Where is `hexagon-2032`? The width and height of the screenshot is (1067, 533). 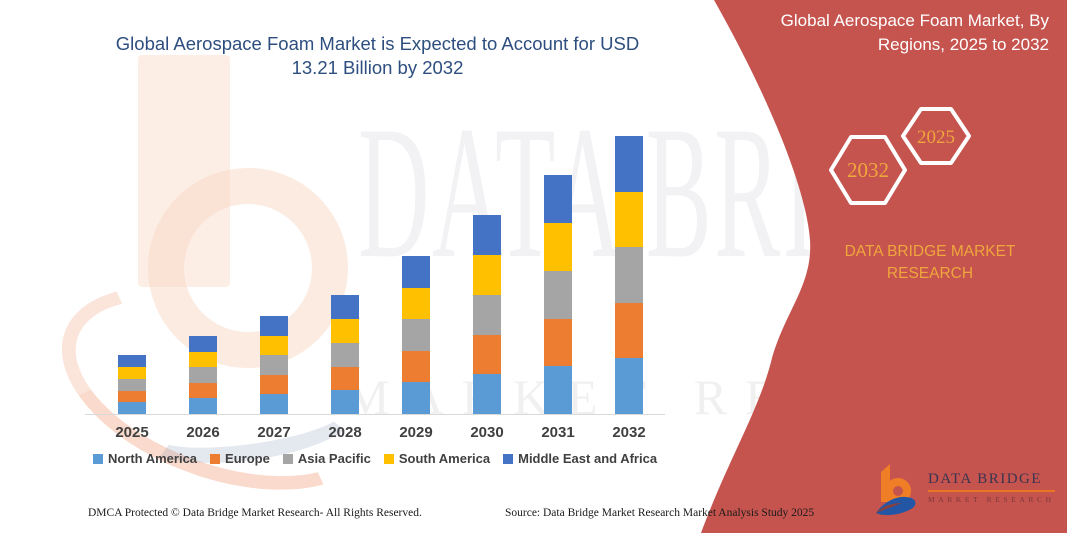
hexagon-2032 is located at coordinates (868, 170).